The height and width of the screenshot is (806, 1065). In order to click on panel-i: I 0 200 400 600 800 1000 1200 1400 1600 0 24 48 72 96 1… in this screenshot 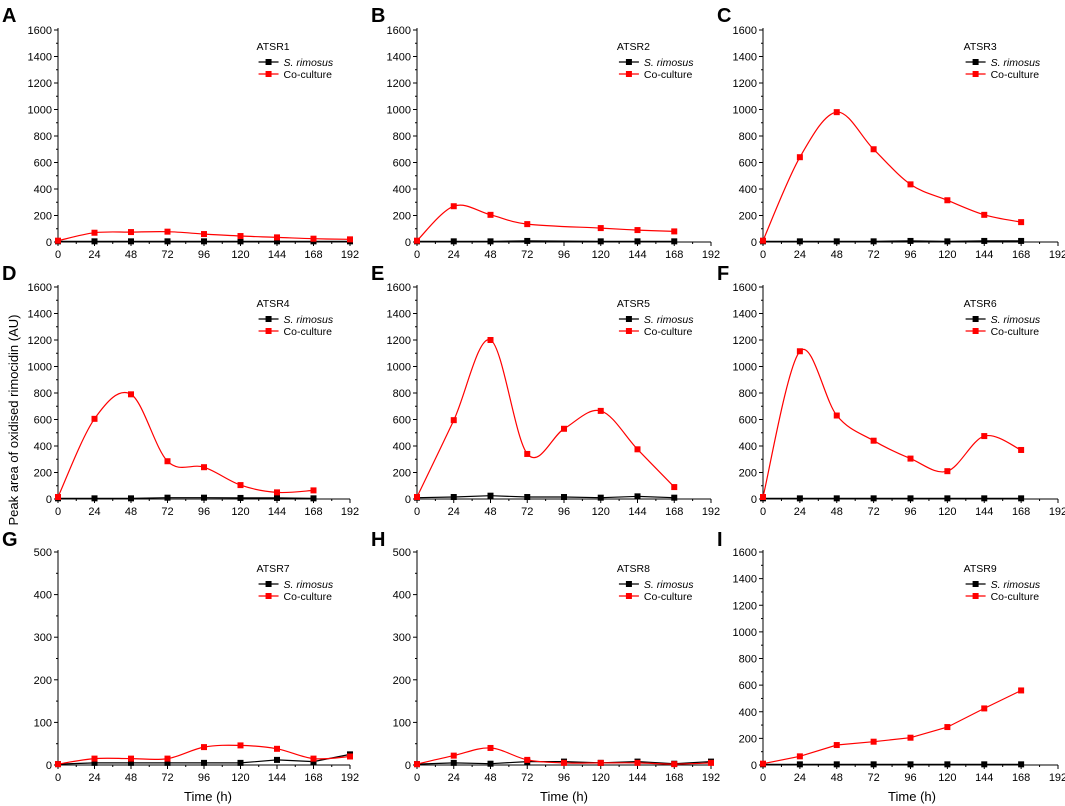, I will do `click(891, 656)`.